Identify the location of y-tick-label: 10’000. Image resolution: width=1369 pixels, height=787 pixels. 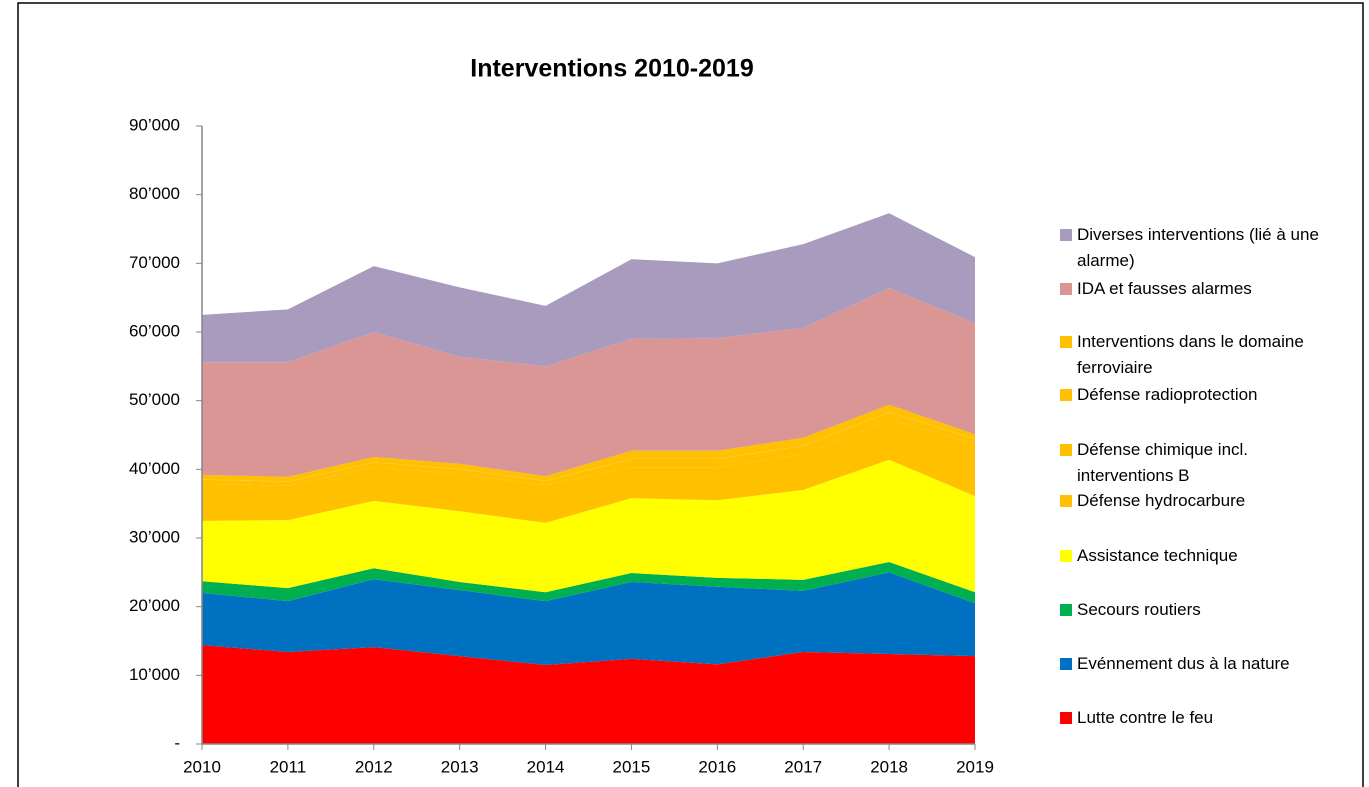
(154, 674).